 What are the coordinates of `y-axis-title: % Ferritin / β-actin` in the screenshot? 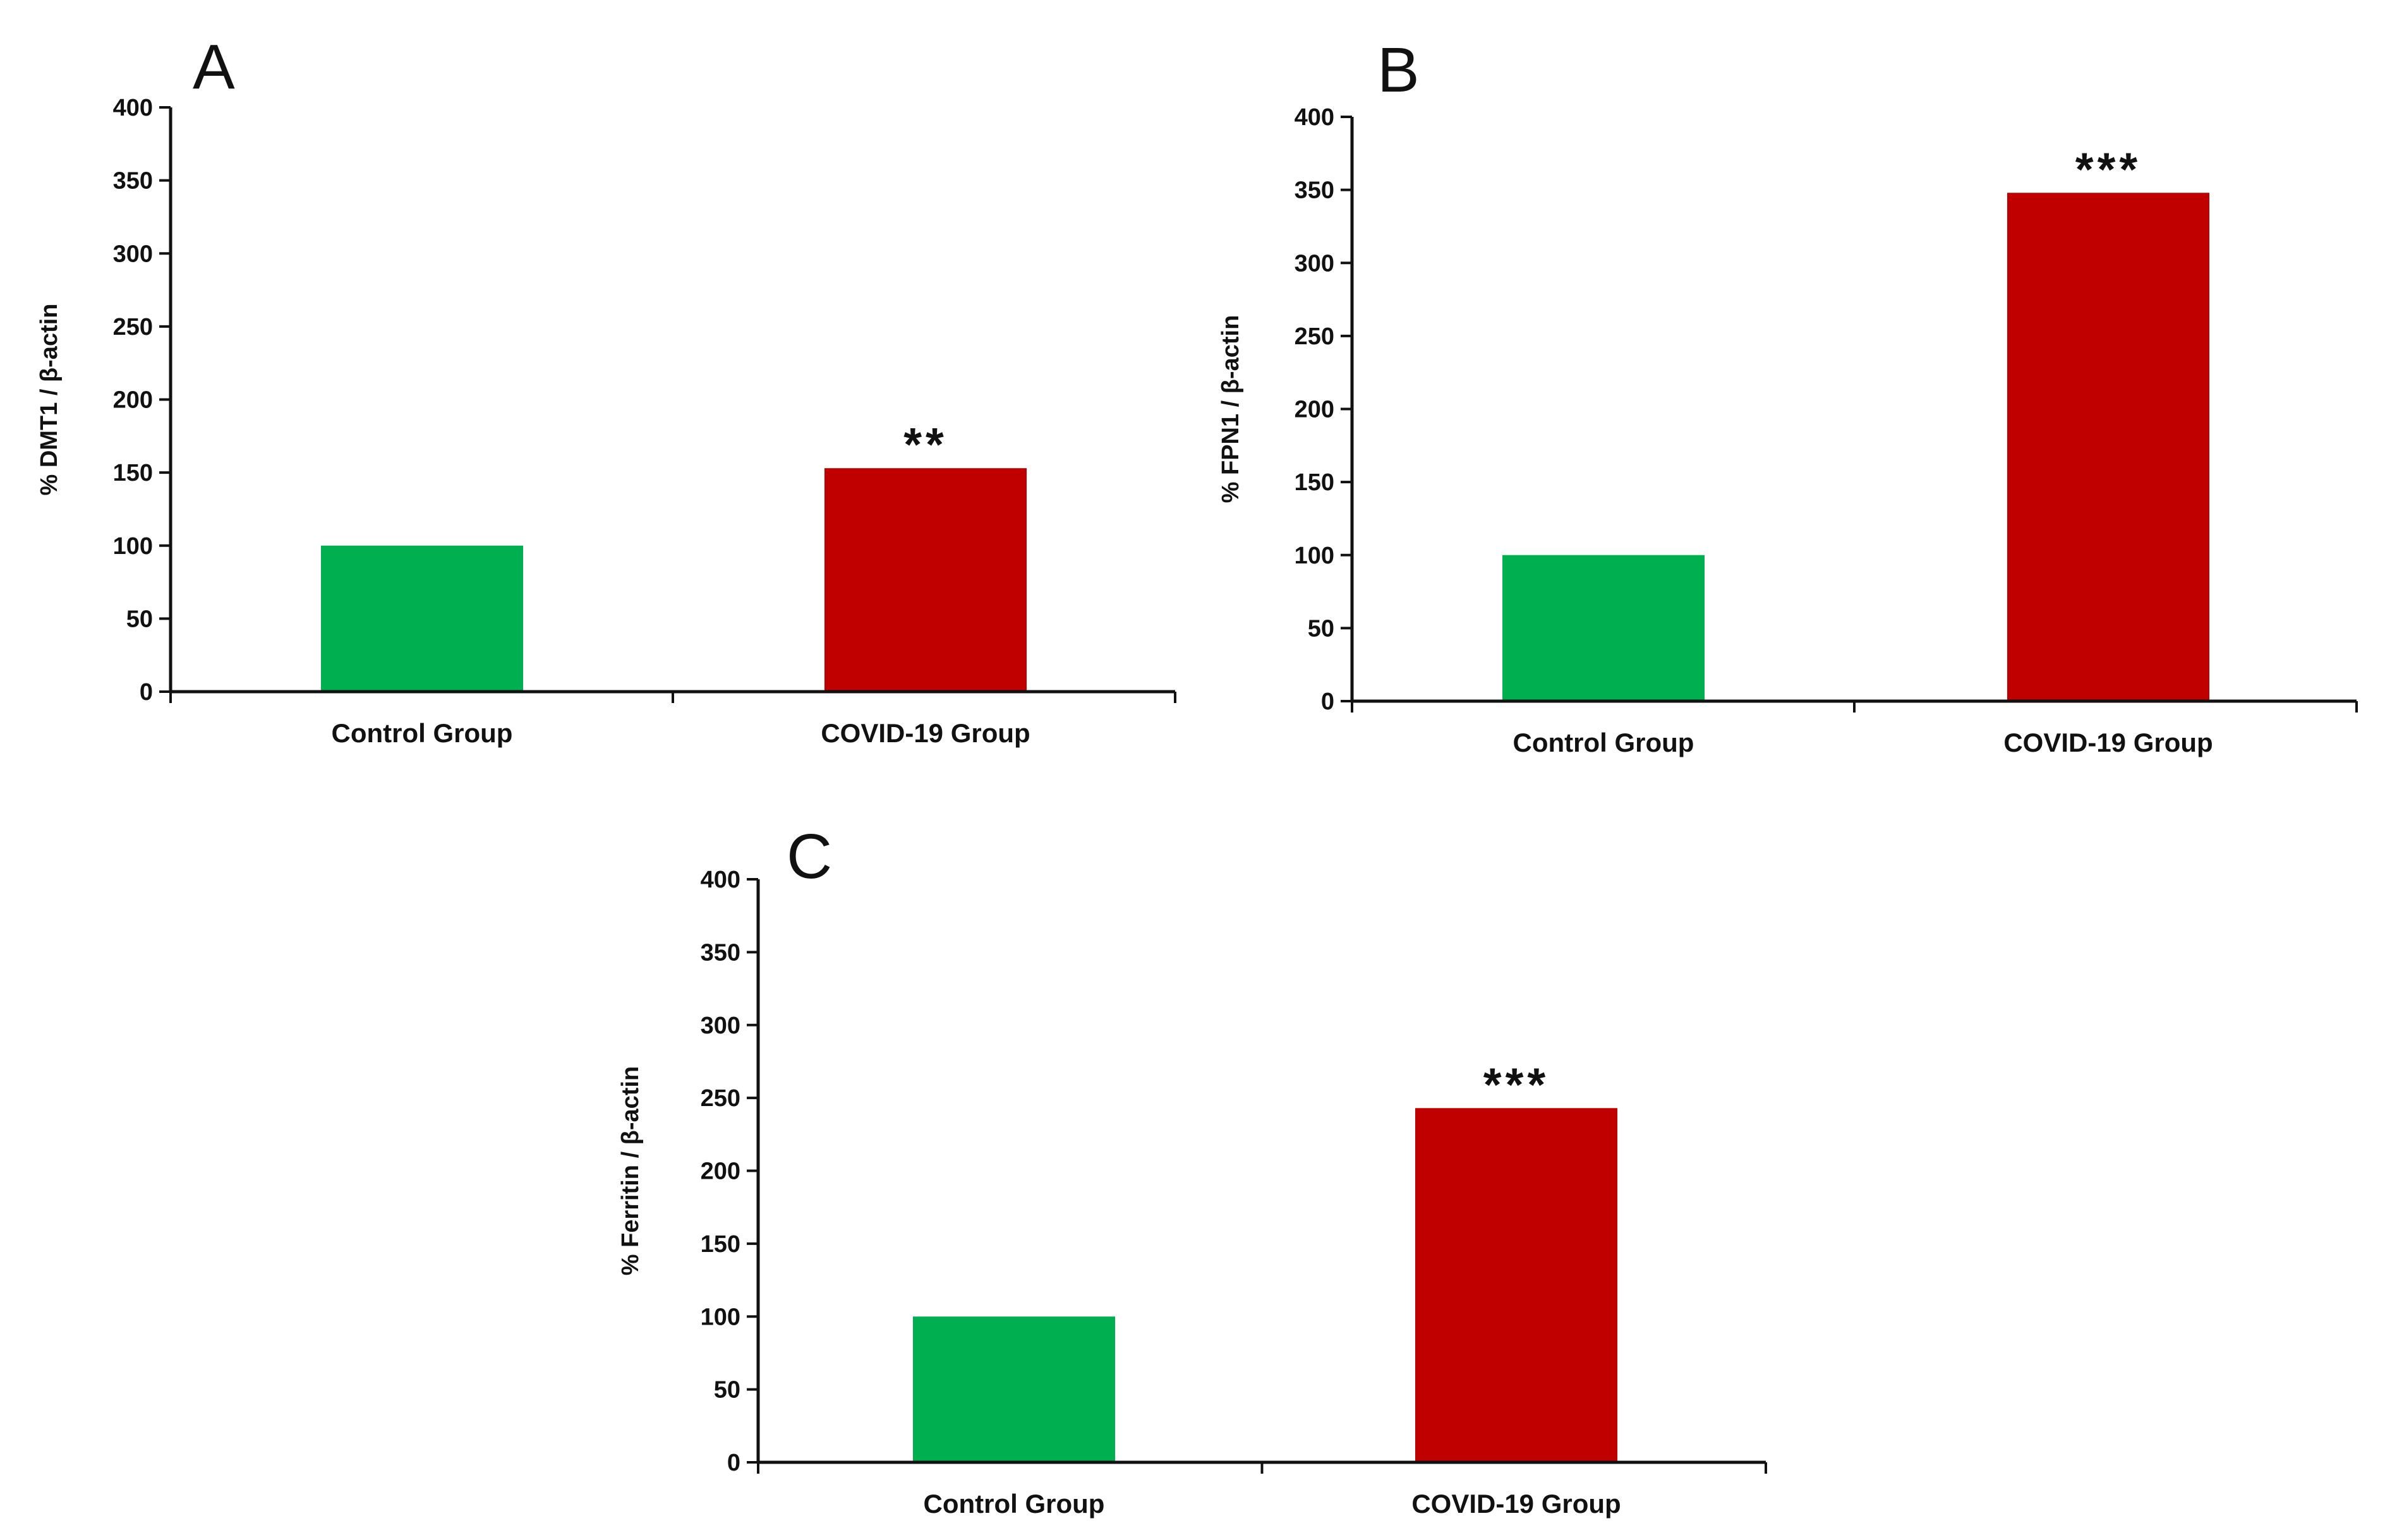 It's located at (630, 1170).